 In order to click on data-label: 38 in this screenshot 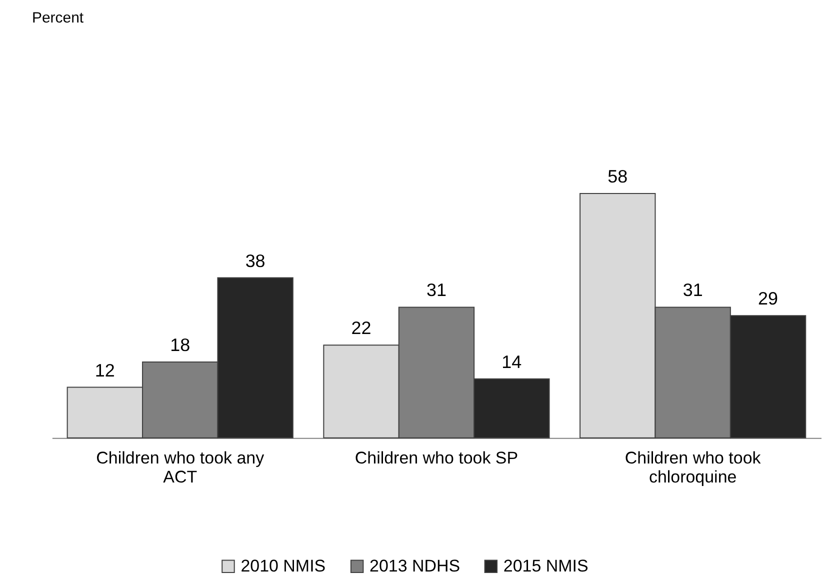, I will do `click(255, 260)`.